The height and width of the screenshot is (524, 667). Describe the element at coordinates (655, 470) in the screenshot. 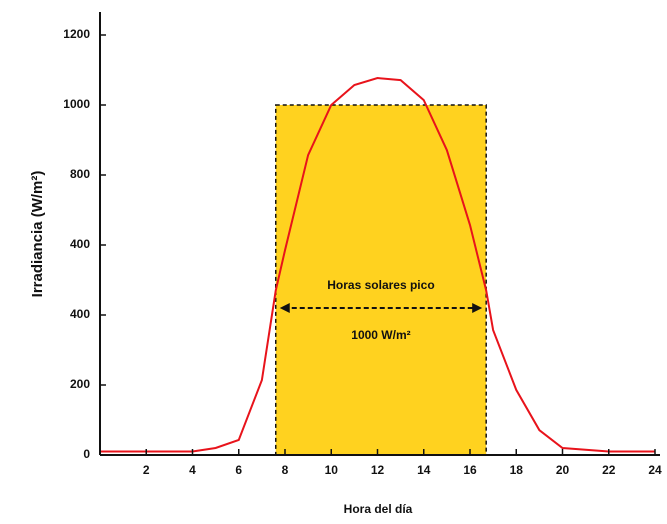

I see `x-tick-label: 24` at that location.